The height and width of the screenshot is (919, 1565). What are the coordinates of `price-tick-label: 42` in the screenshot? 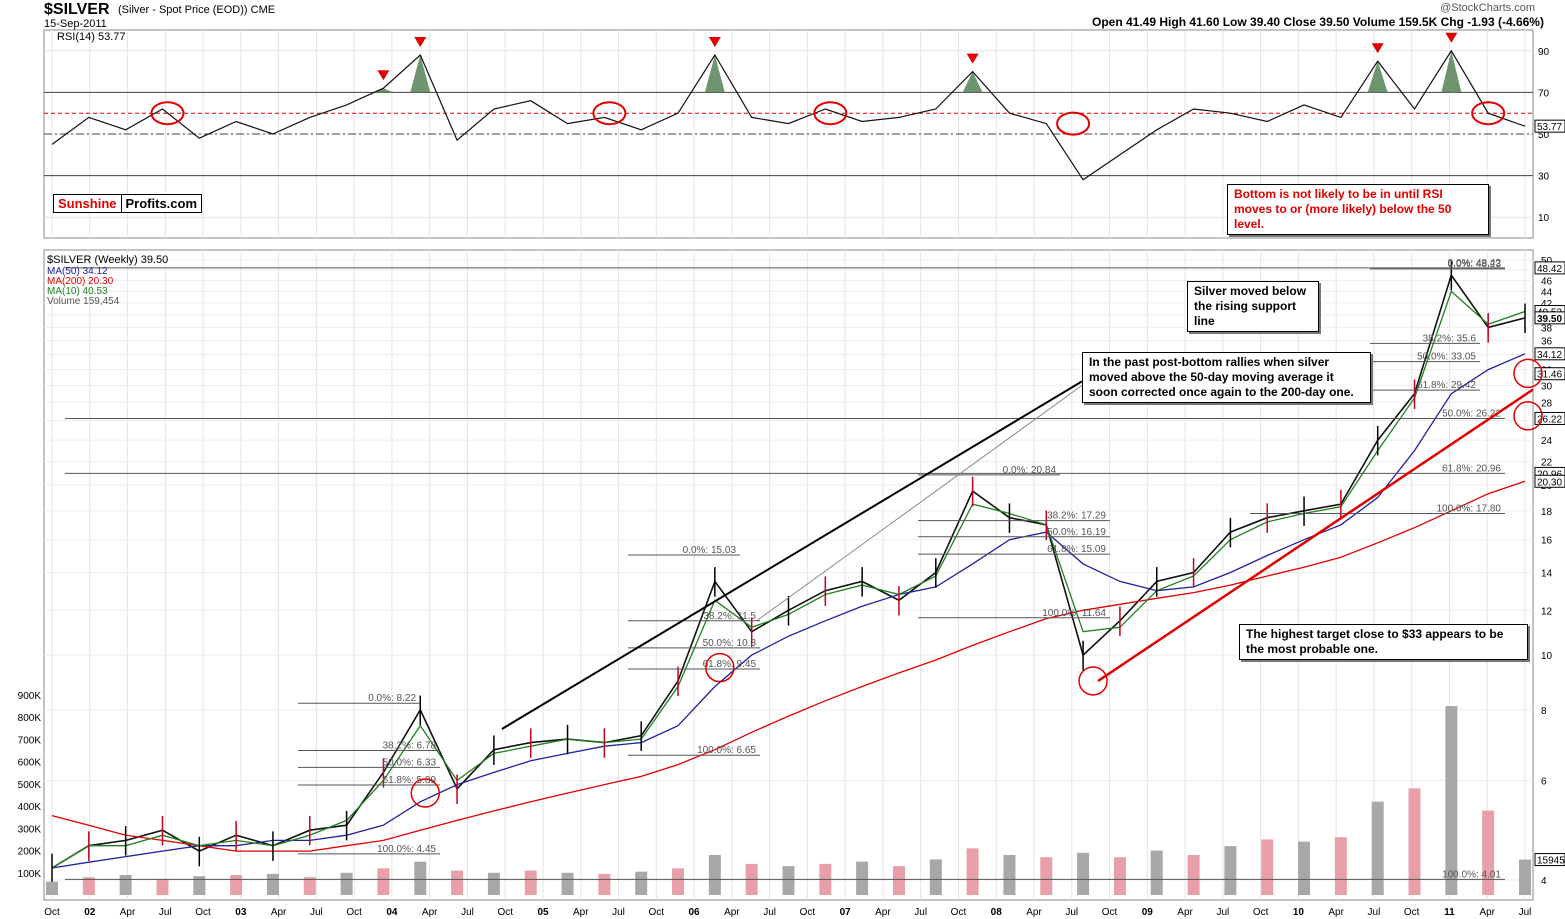 It's located at (1547, 304).